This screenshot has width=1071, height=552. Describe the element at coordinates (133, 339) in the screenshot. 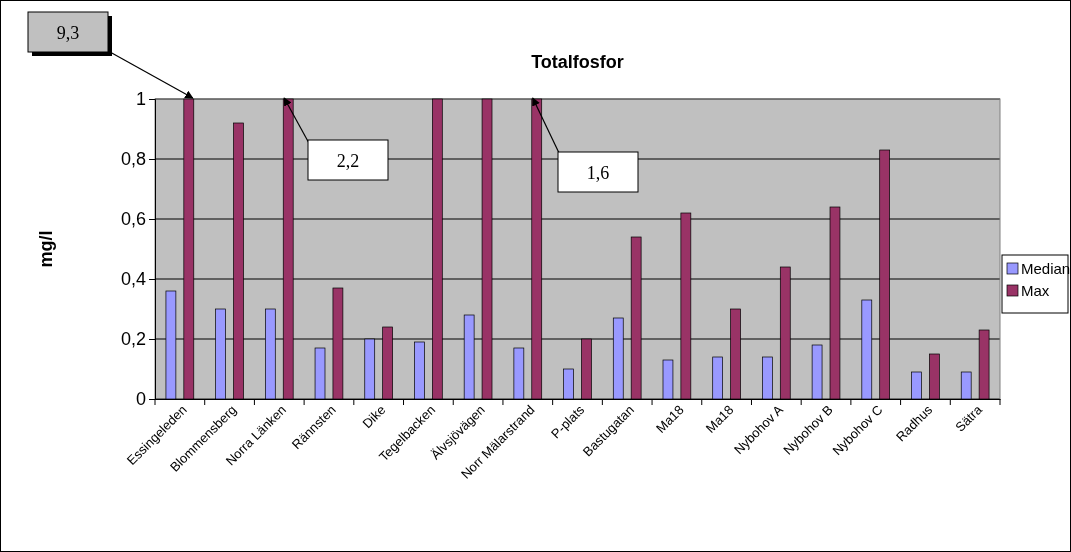

I see `y-tick-label: 0,2` at that location.